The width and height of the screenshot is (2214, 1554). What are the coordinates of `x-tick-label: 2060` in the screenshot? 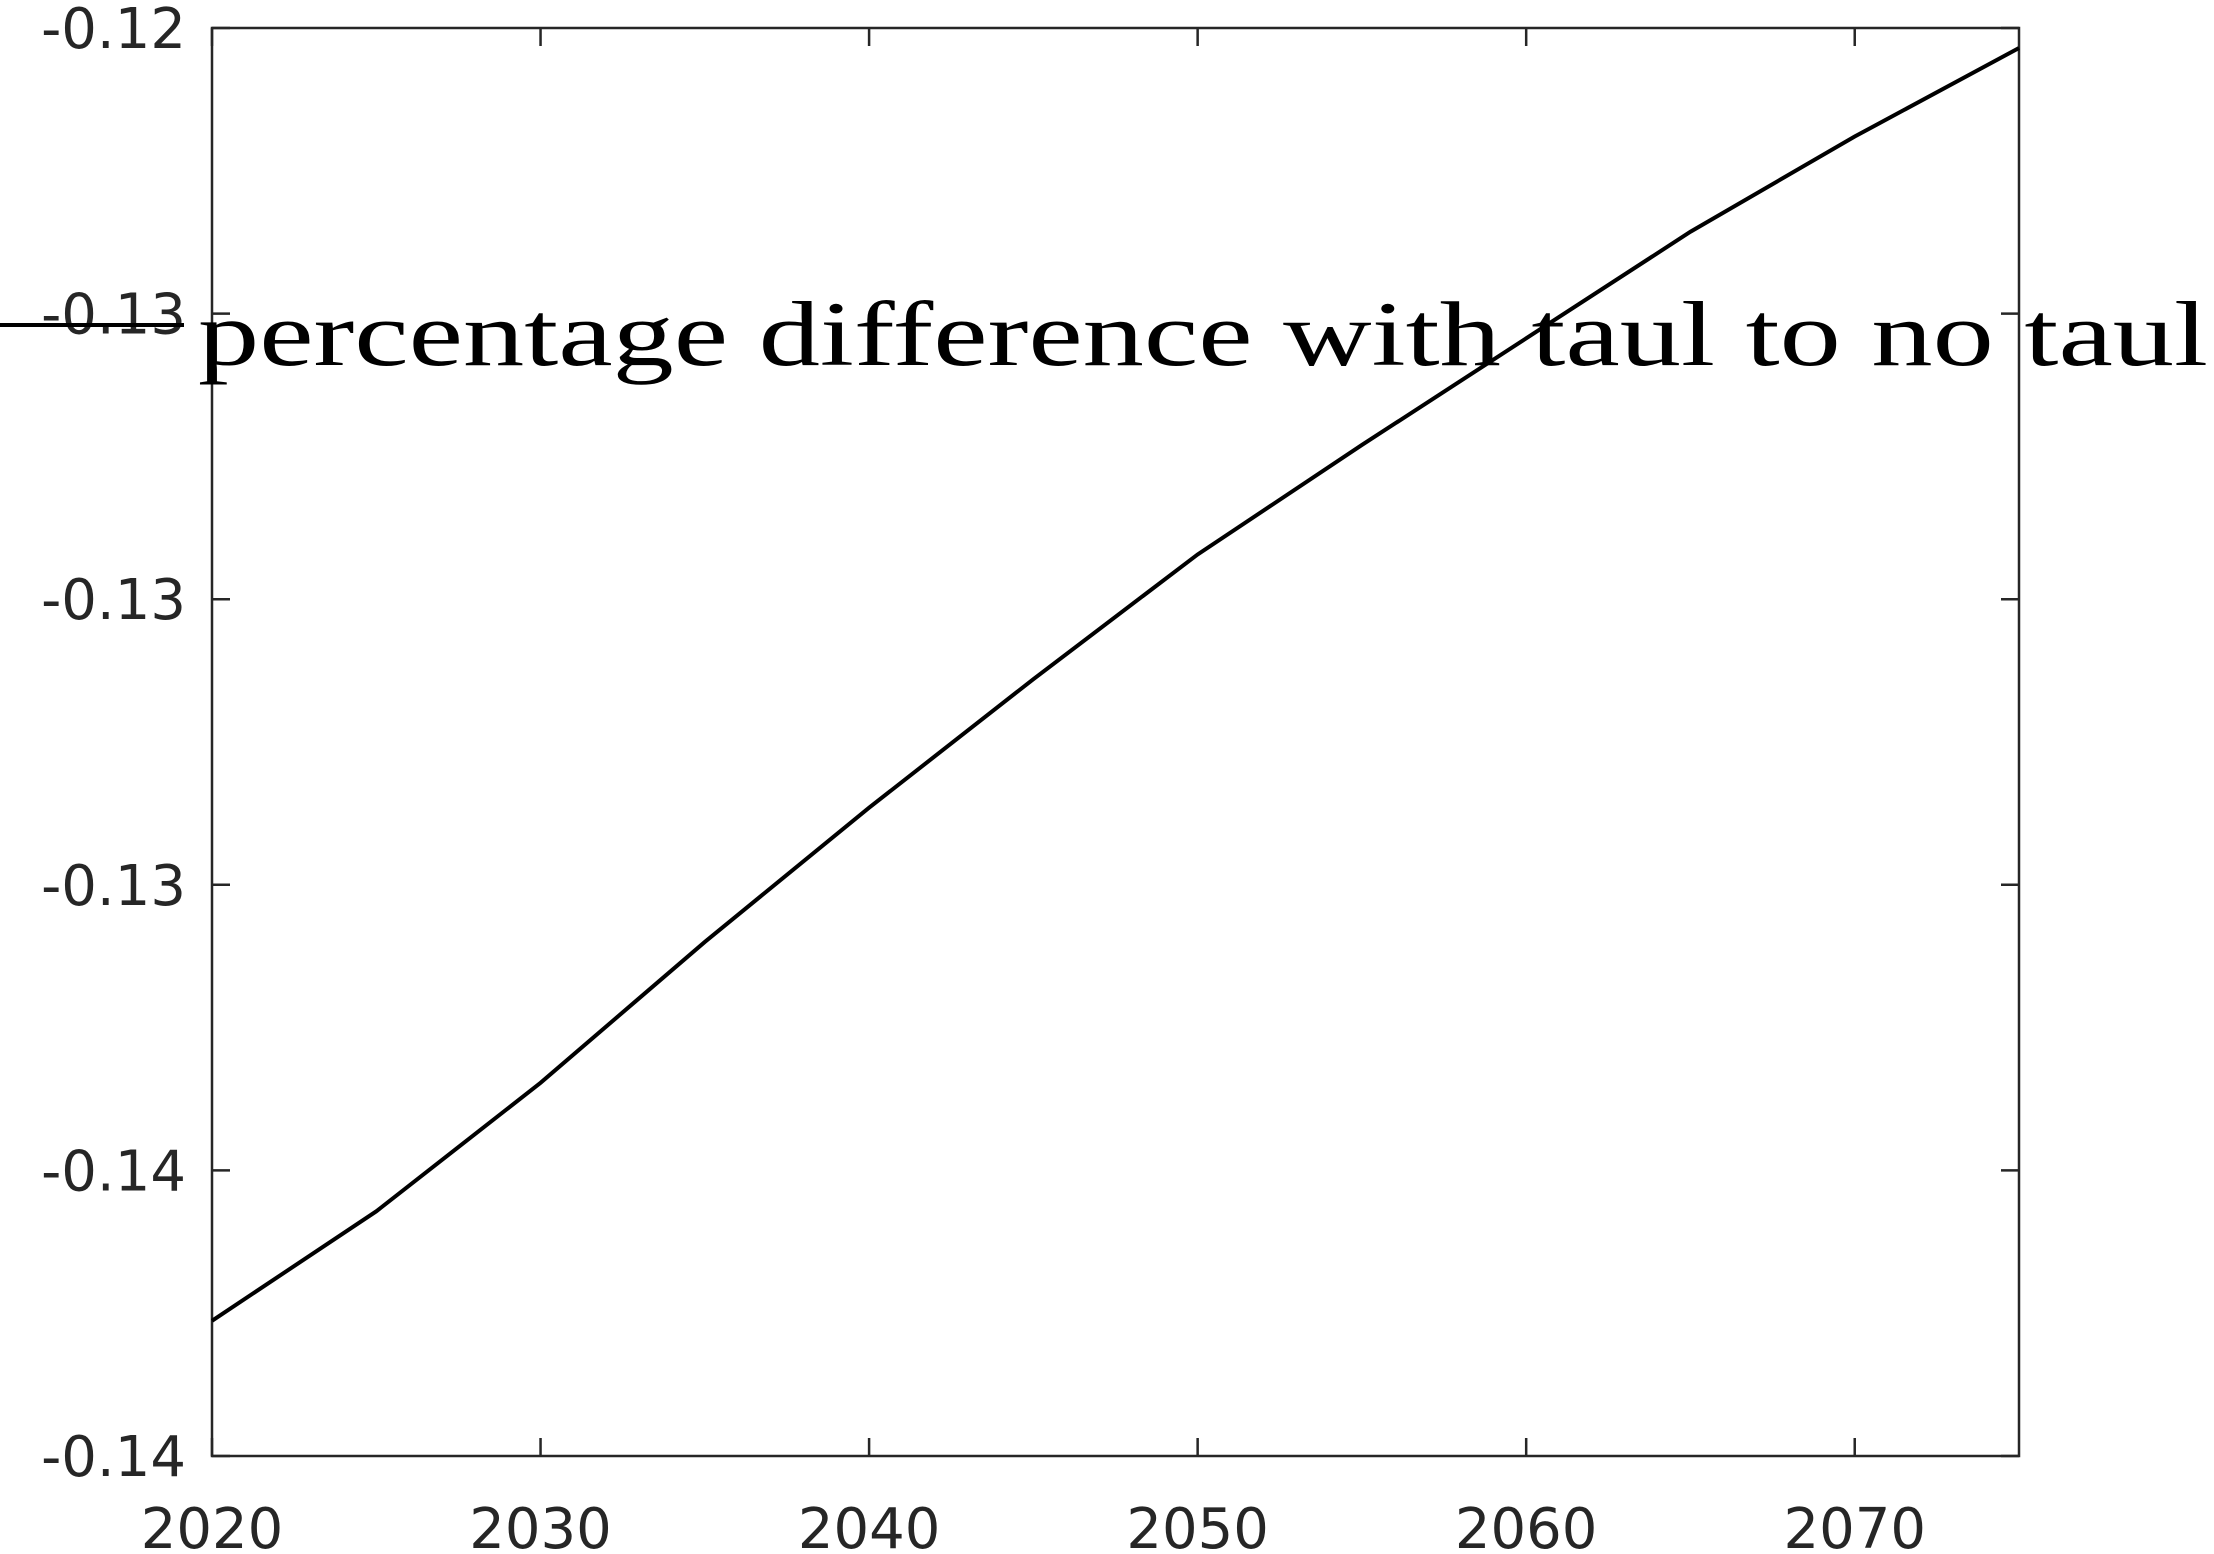 It's located at (1526, 1525).